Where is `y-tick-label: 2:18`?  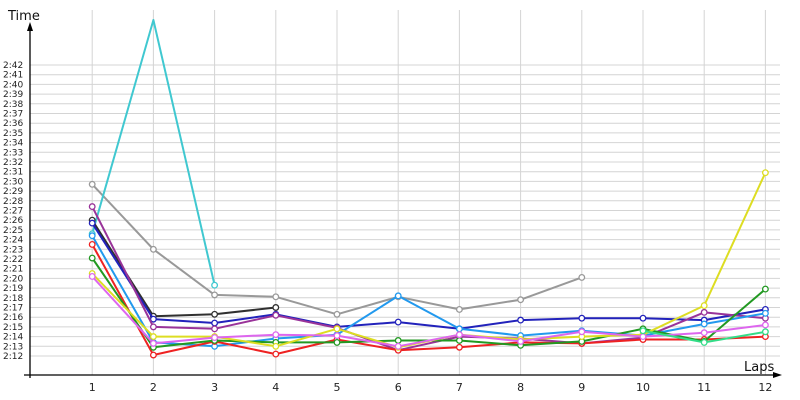 y-tick-label: 2:18 is located at coordinates (13, 299).